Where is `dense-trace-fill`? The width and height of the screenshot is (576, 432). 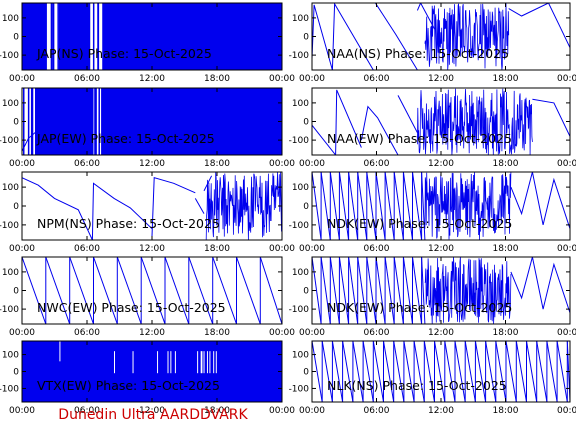
dense-trace-fill is located at coordinates (152, 371).